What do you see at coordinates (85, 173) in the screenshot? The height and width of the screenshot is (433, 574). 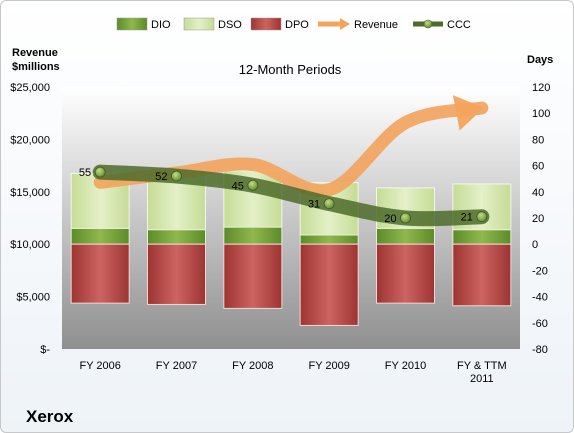 I see `ccc-data-label: 55` at bounding box center [85, 173].